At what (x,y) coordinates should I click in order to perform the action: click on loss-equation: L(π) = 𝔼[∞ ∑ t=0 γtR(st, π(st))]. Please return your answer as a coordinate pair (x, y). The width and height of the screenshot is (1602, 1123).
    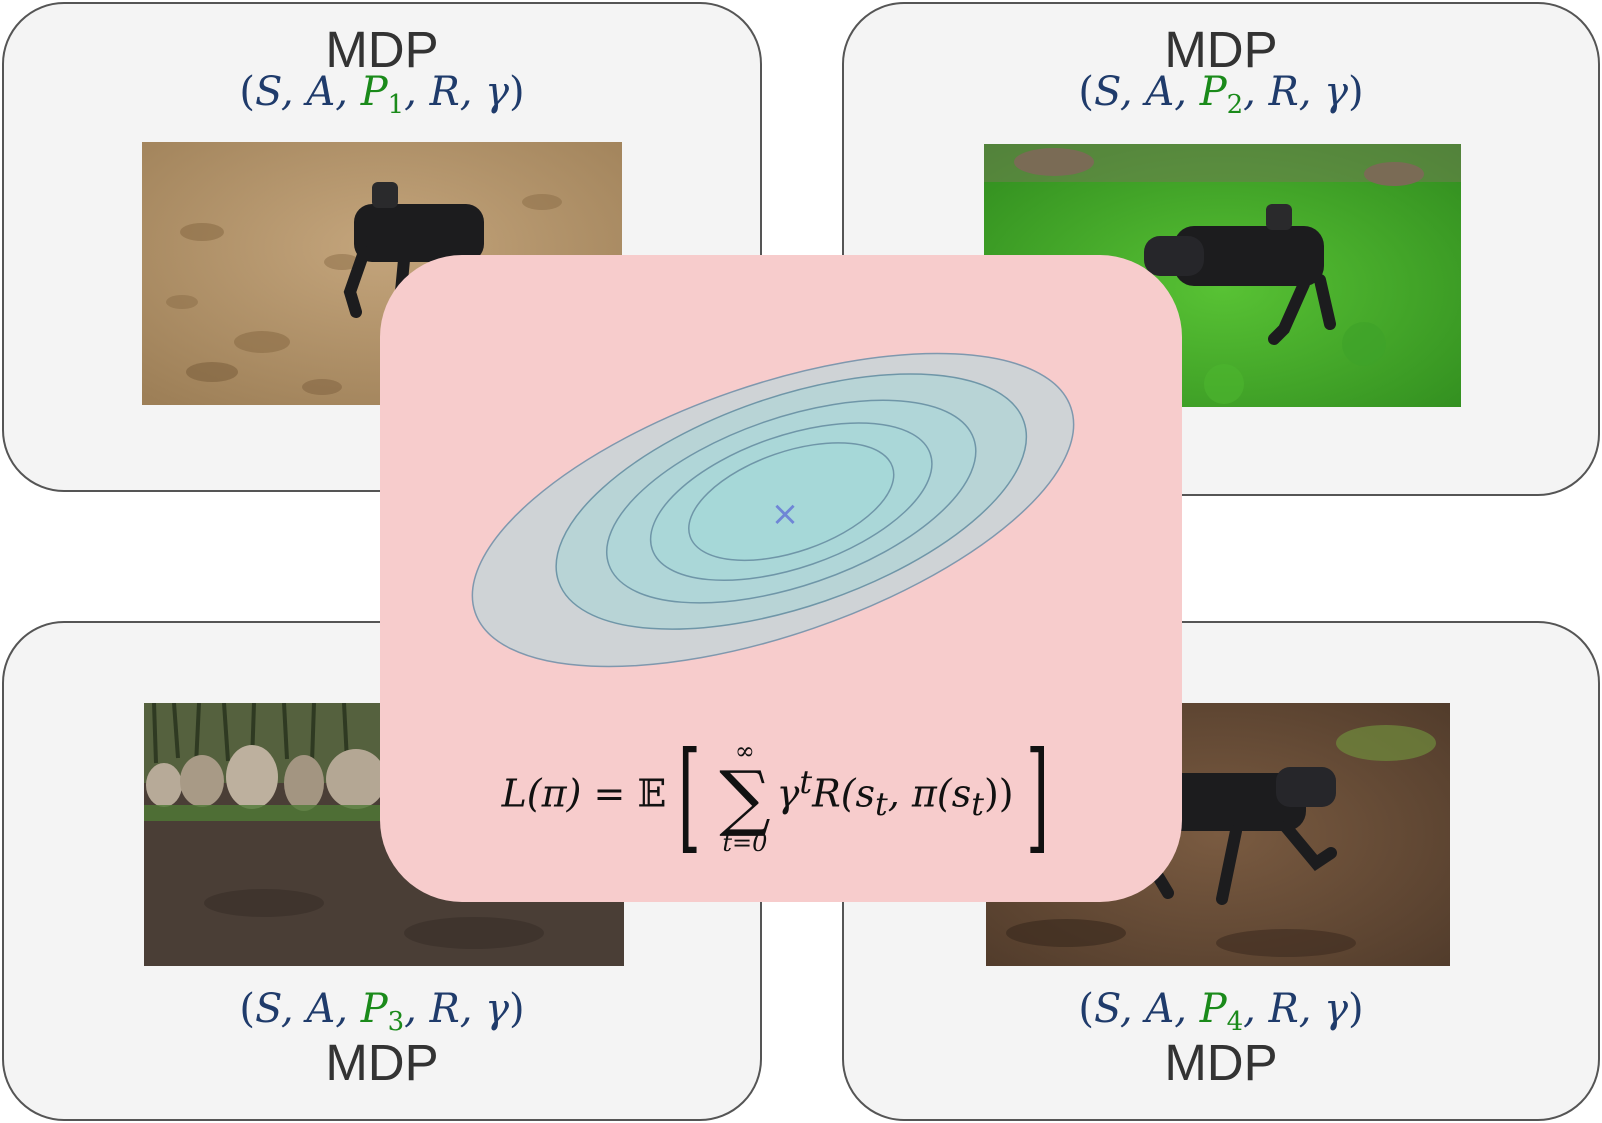
    Looking at the image, I should click on (775, 796).